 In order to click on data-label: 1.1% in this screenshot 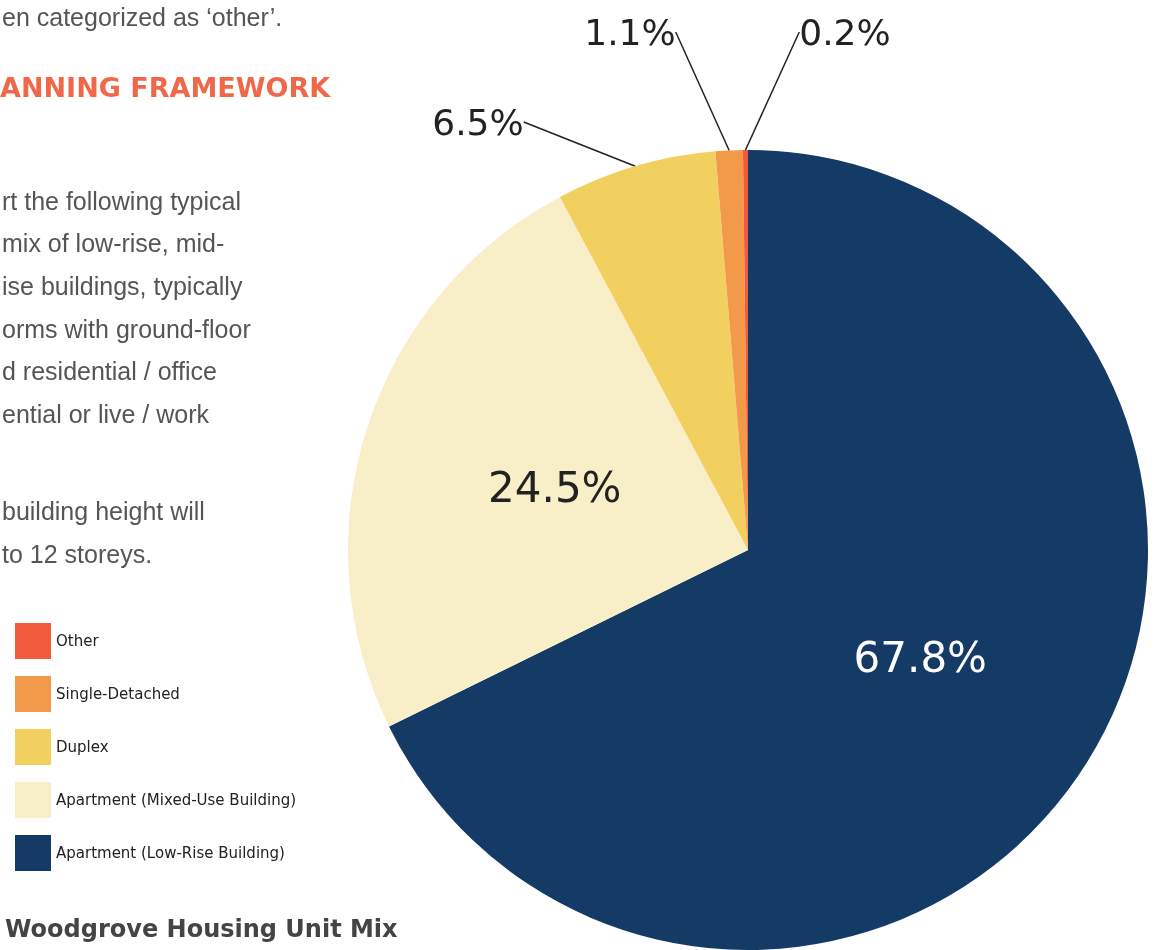, I will do `click(630, 32)`.